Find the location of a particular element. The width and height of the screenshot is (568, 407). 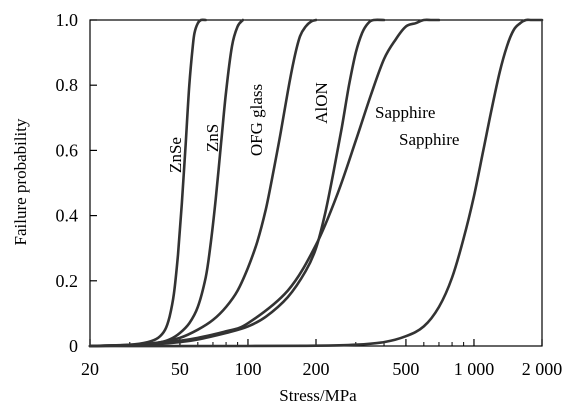

x-axis-label: Stress/MPa is located at coordinates (318, 395).